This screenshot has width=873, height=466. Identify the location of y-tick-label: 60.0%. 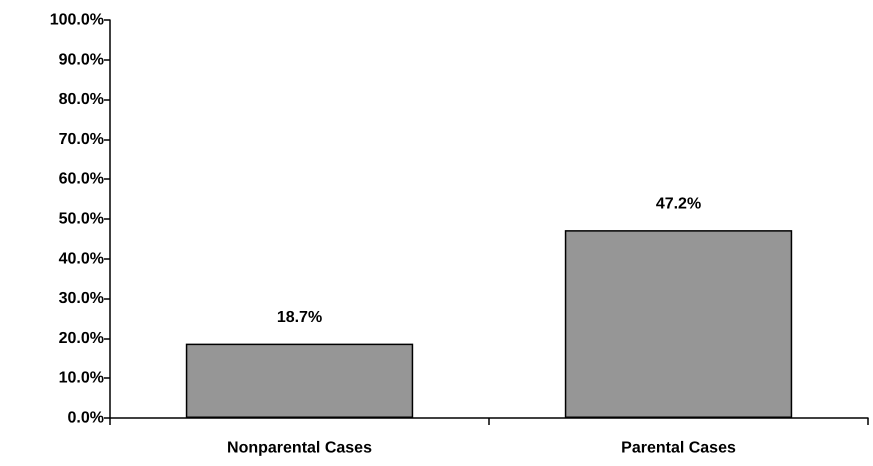
(81, 179).